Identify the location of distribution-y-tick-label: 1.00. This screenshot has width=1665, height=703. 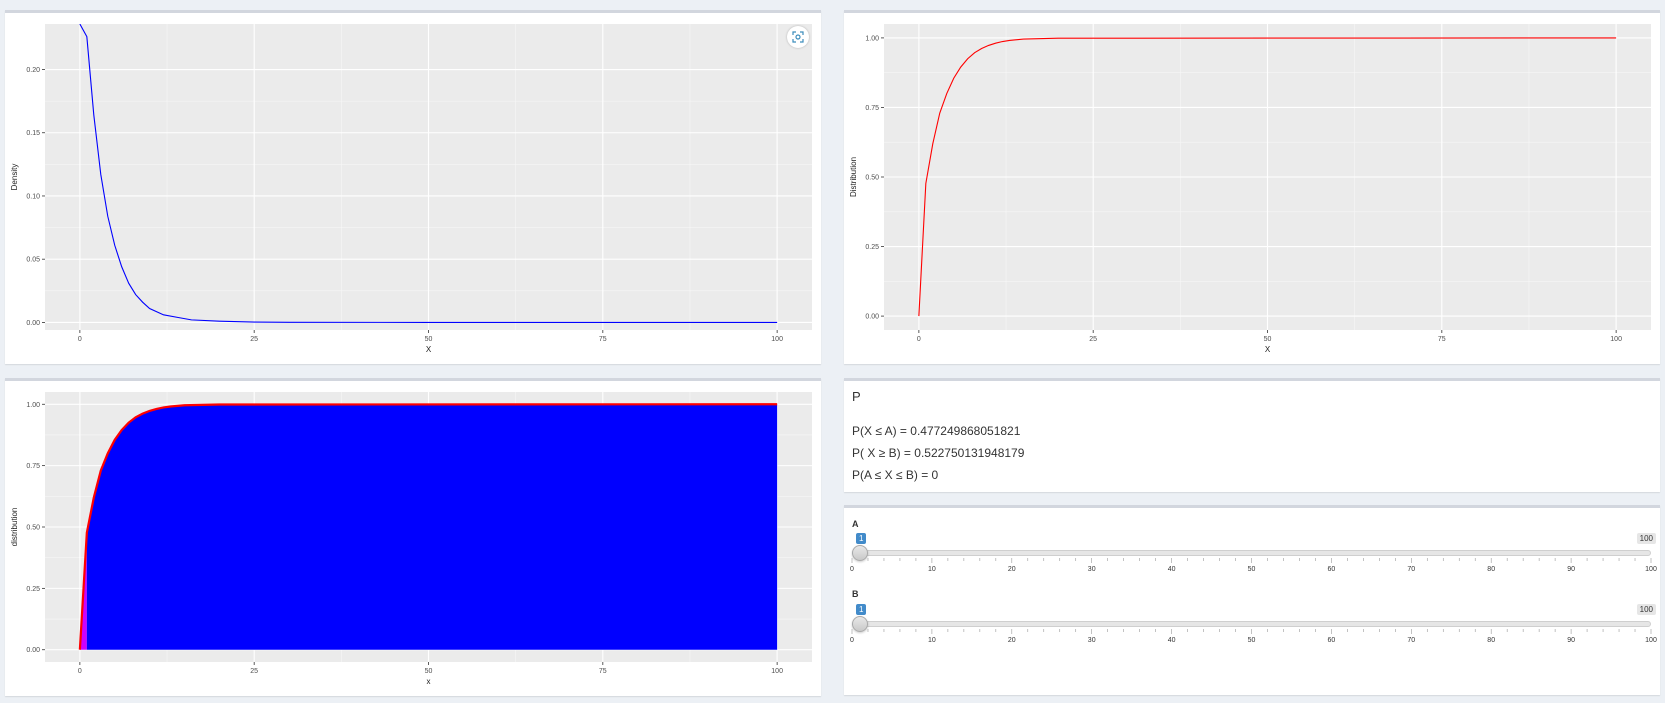
(872, 38).